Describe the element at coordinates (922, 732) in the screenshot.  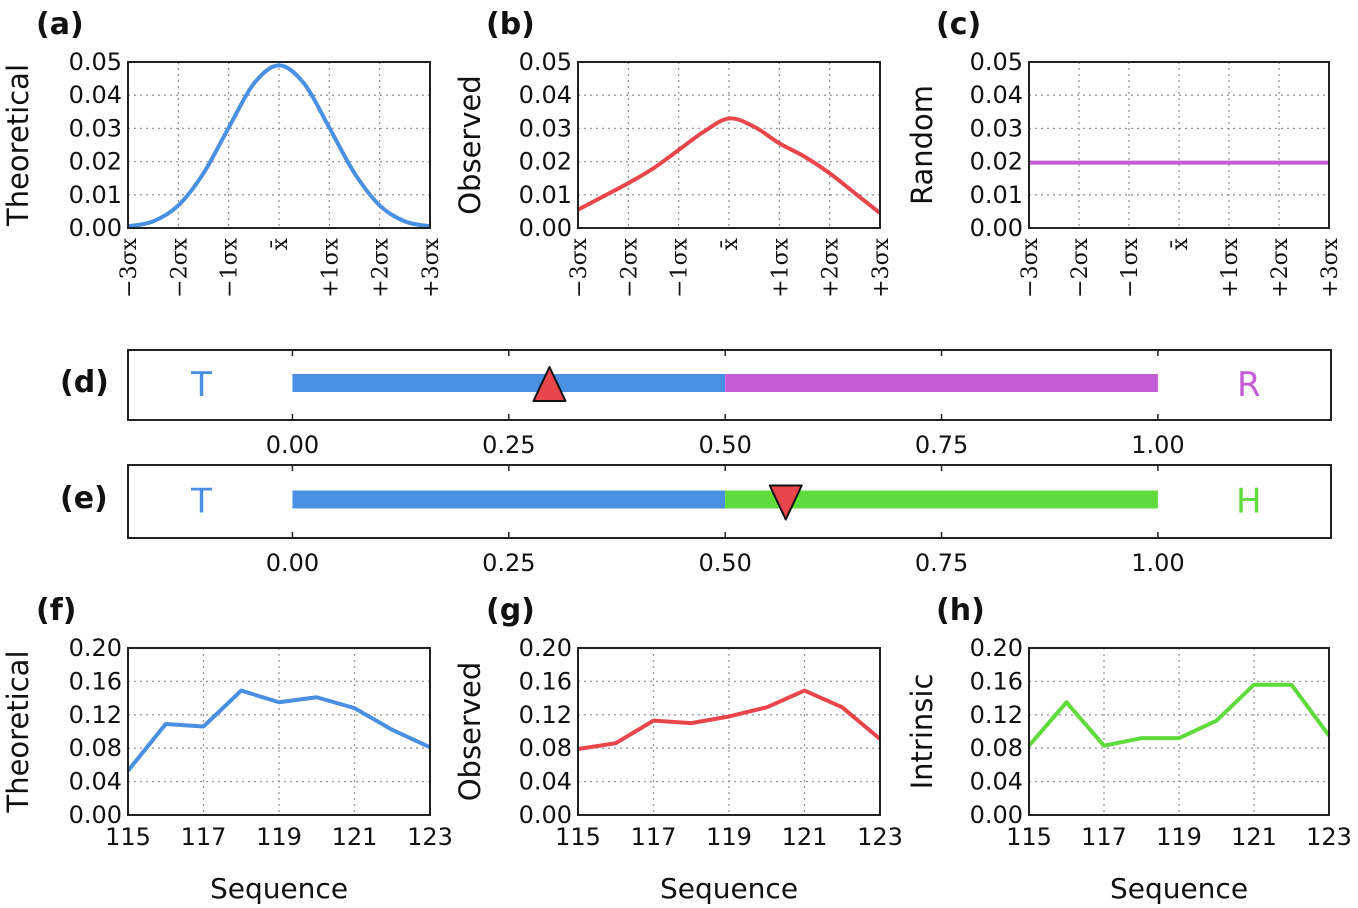
I see `y-axis-label: Intrinsic` at that location.